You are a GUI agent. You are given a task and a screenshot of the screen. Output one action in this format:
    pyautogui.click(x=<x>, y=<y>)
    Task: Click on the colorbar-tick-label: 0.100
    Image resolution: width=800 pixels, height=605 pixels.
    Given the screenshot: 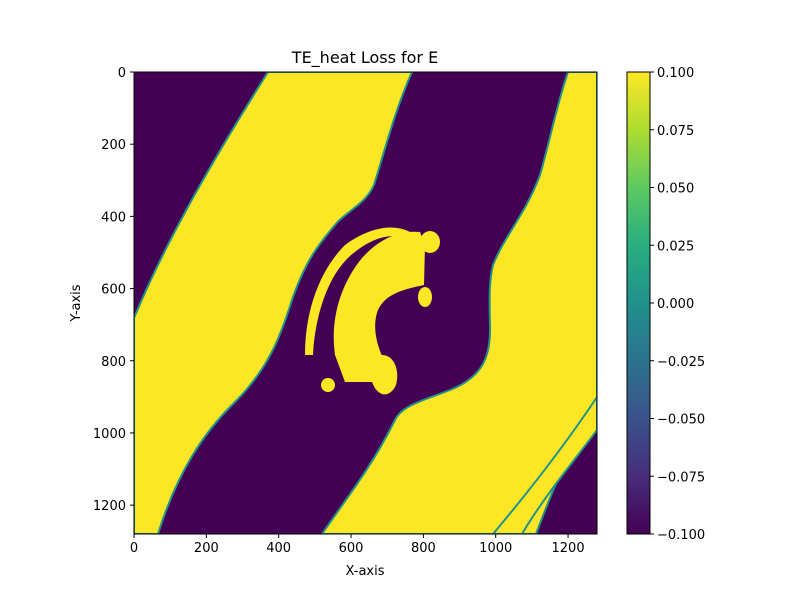 What is the action you would take?
    pyautogui.click(x=675, y=73)
    